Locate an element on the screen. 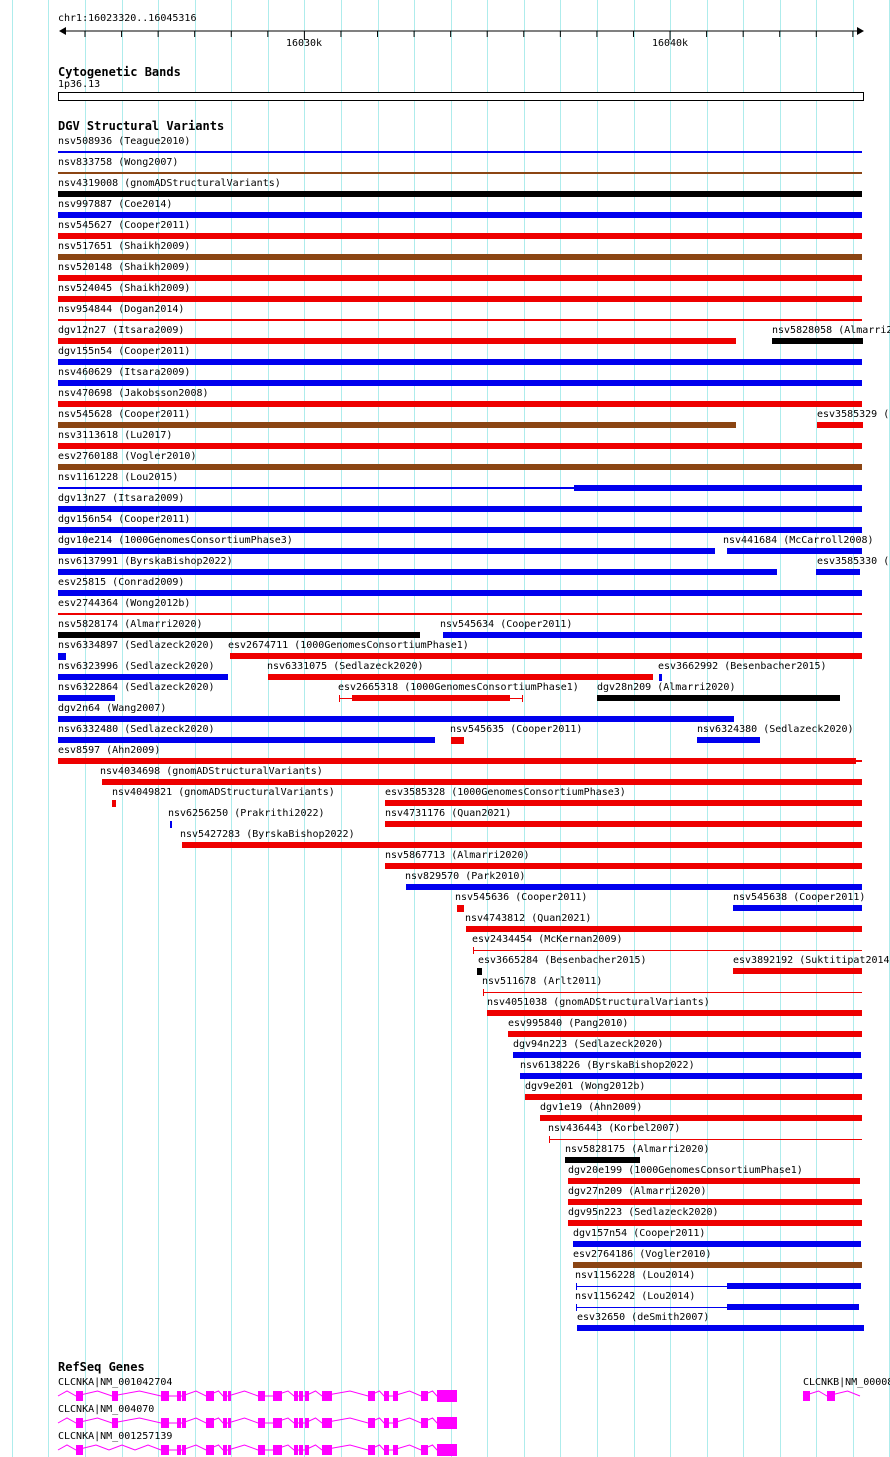 The image size is (890, 1457). variant-label: nsv5828175 (Almarri2020) is located at coordinates (637, 1149).